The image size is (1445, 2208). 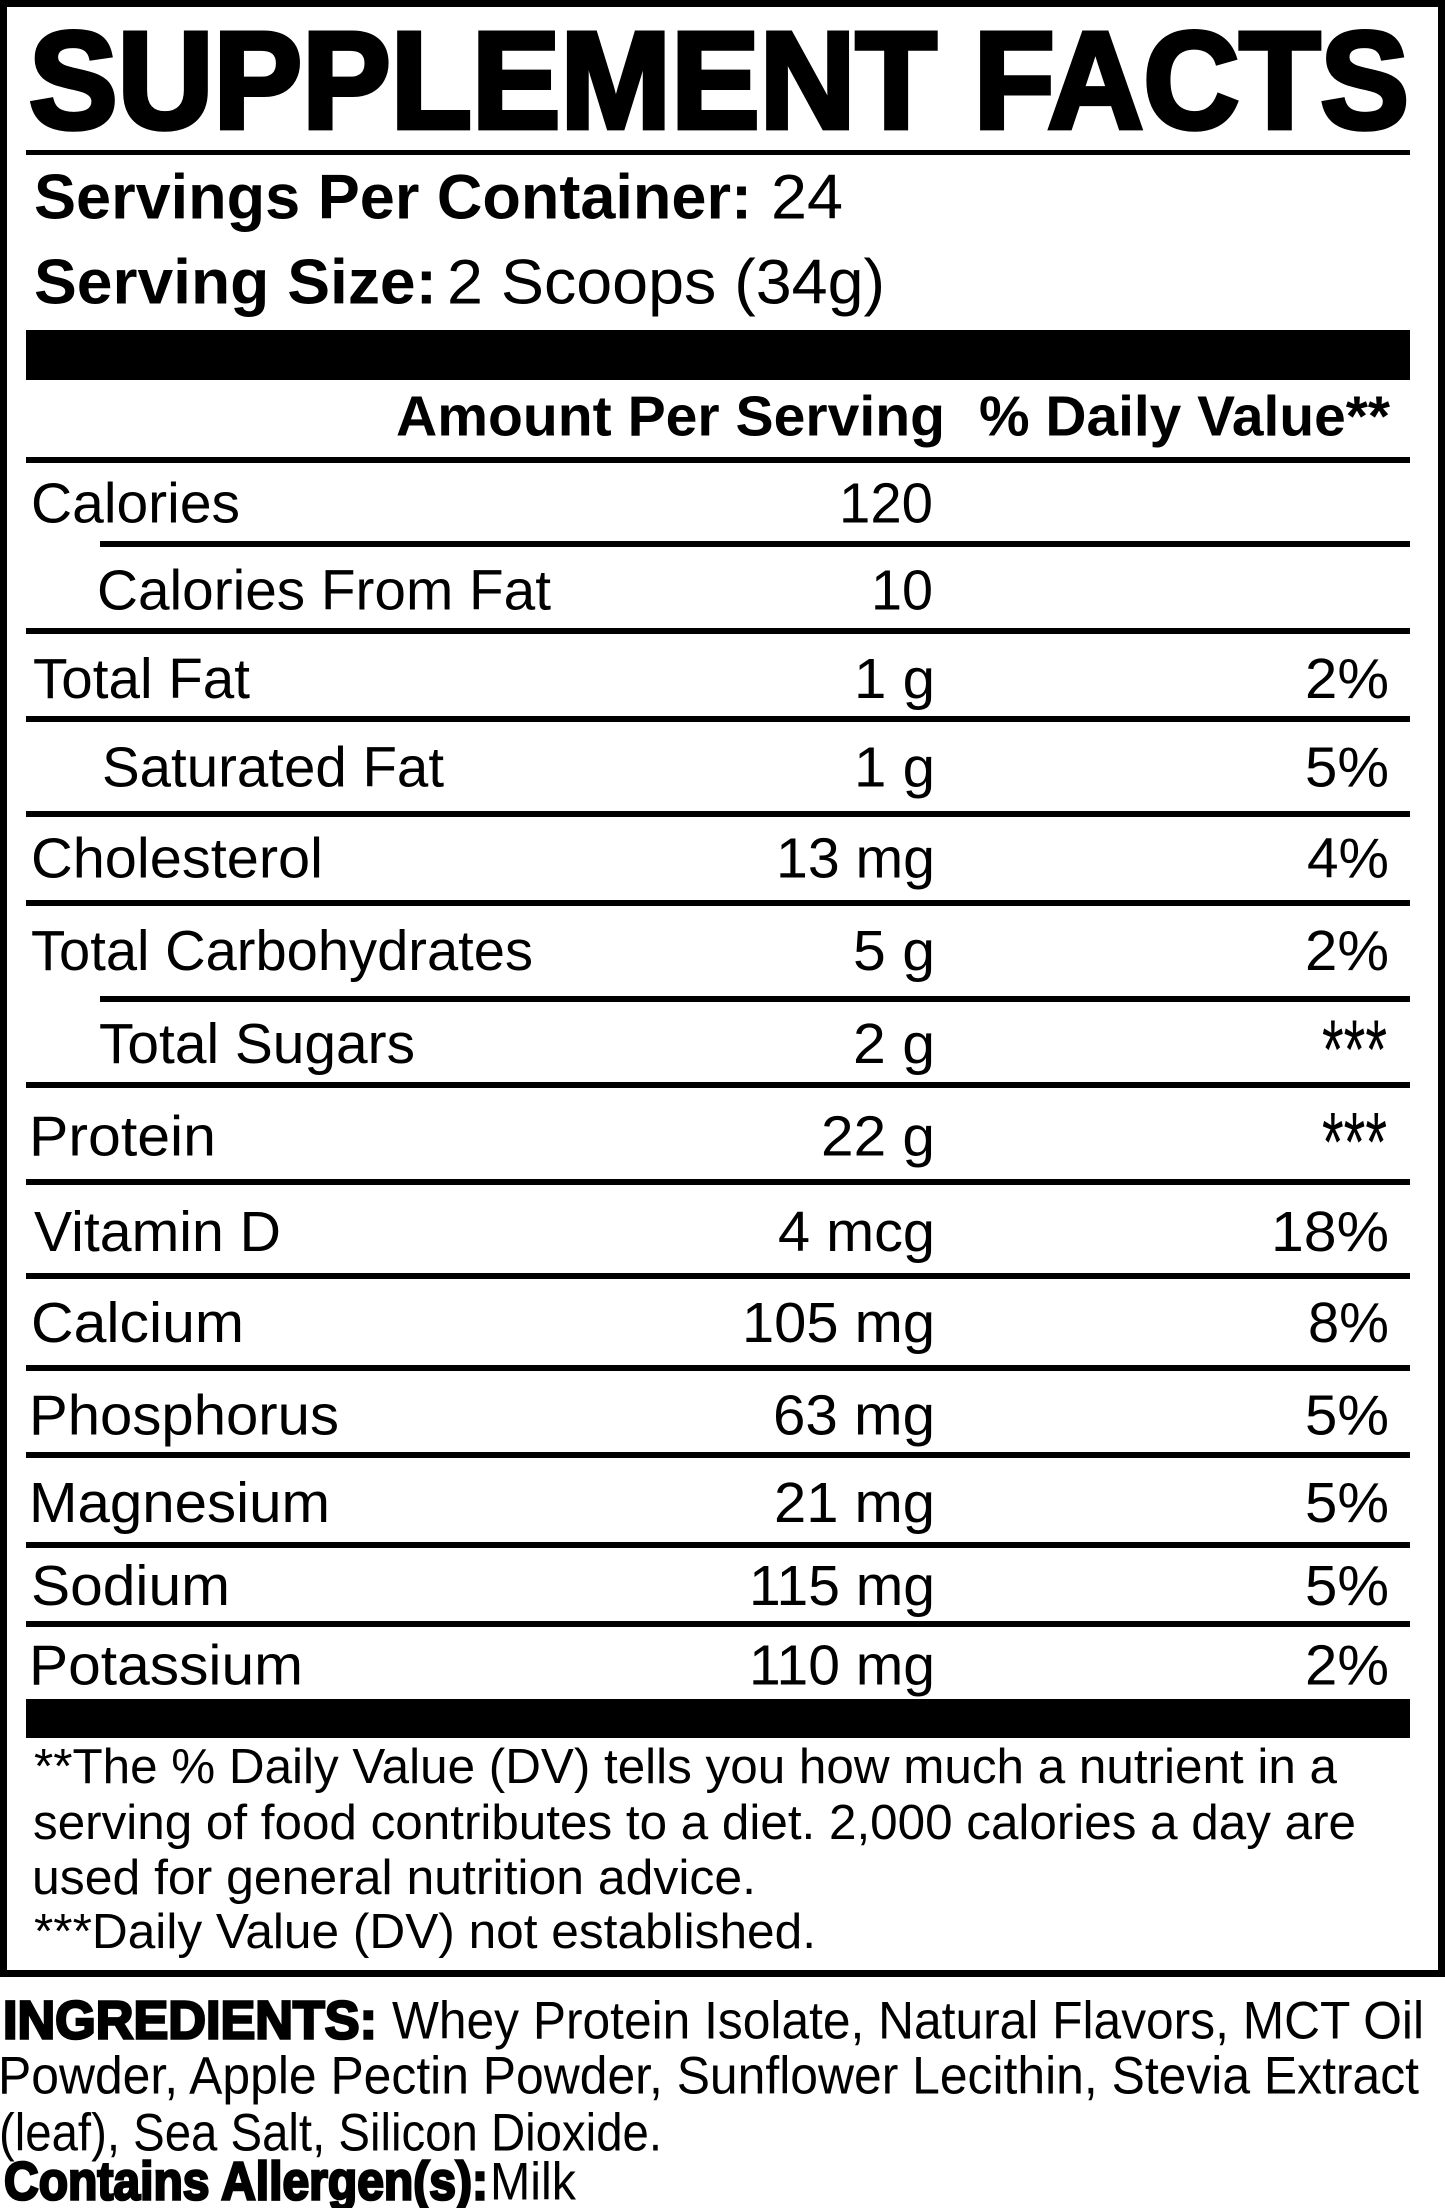 What do you see at coordinates (122, 1136) in the screenshot?
I see `svg-text: Protein` at bounding box center [122, 1136].